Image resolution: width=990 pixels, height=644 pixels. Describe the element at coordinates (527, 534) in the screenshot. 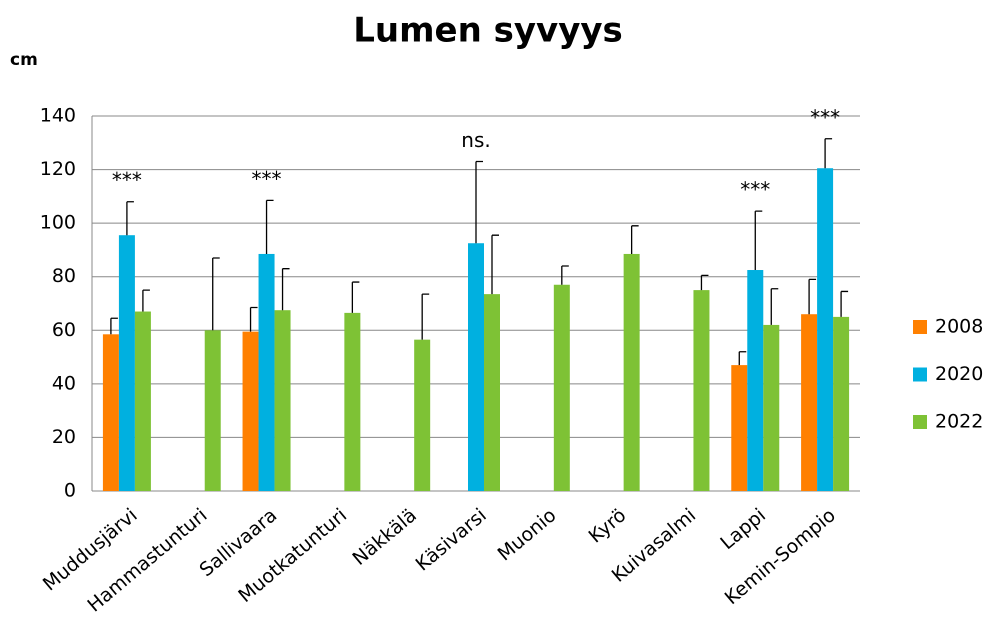

I see `x-tick-label: Muonio` at that location.